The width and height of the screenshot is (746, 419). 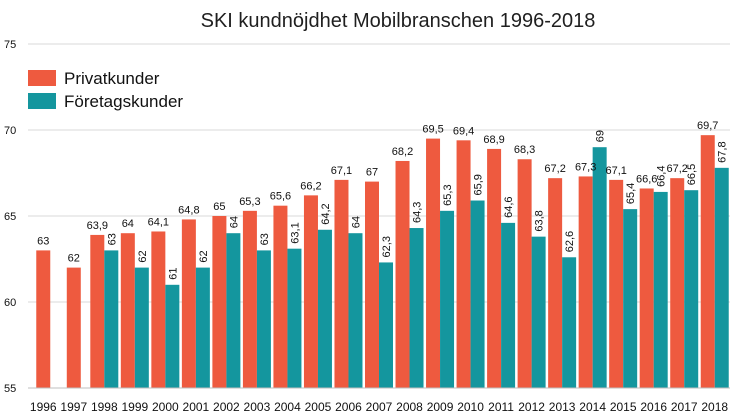 What do you see at coordinates (348, 407) in the screenshot?
I see `x-tick-label: 2006` at bounding box center [348, 407].